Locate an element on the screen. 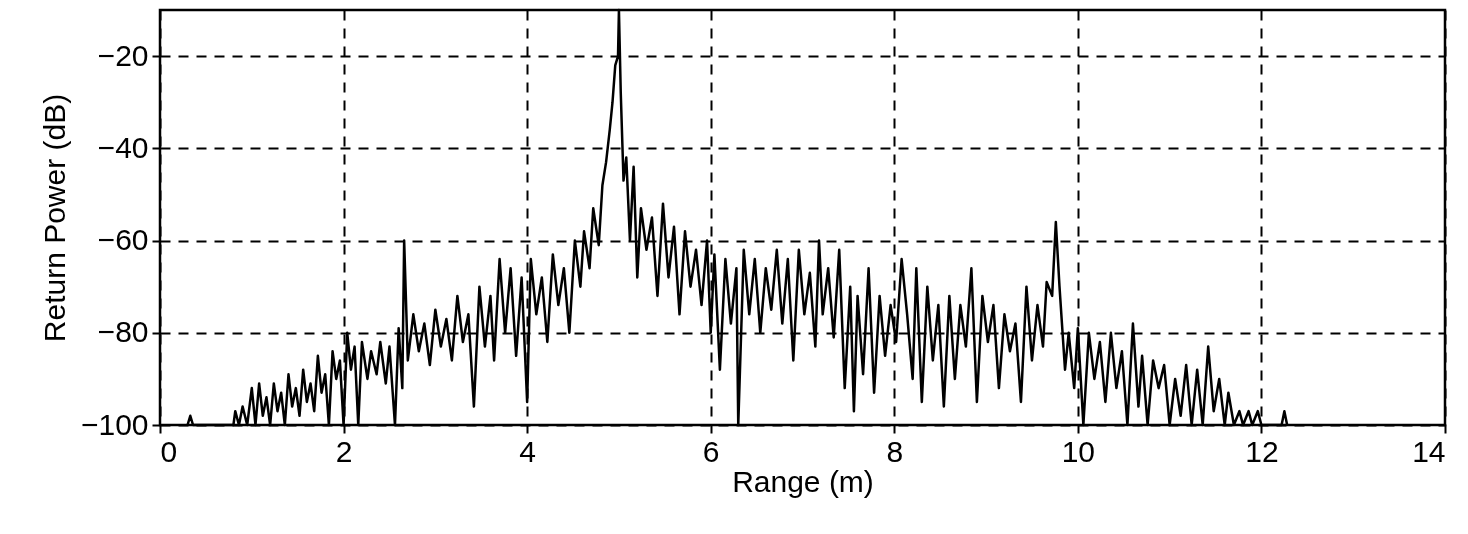  y-tick-label: −60 is located at coordinates (123, 240).